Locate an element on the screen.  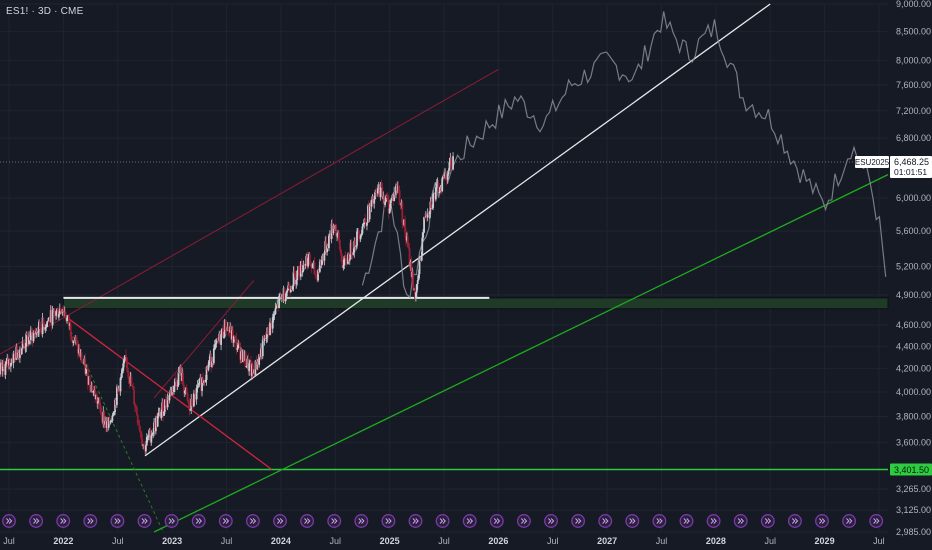
price-tick-label: 2,985.00 is located at coordinates (913, 532).